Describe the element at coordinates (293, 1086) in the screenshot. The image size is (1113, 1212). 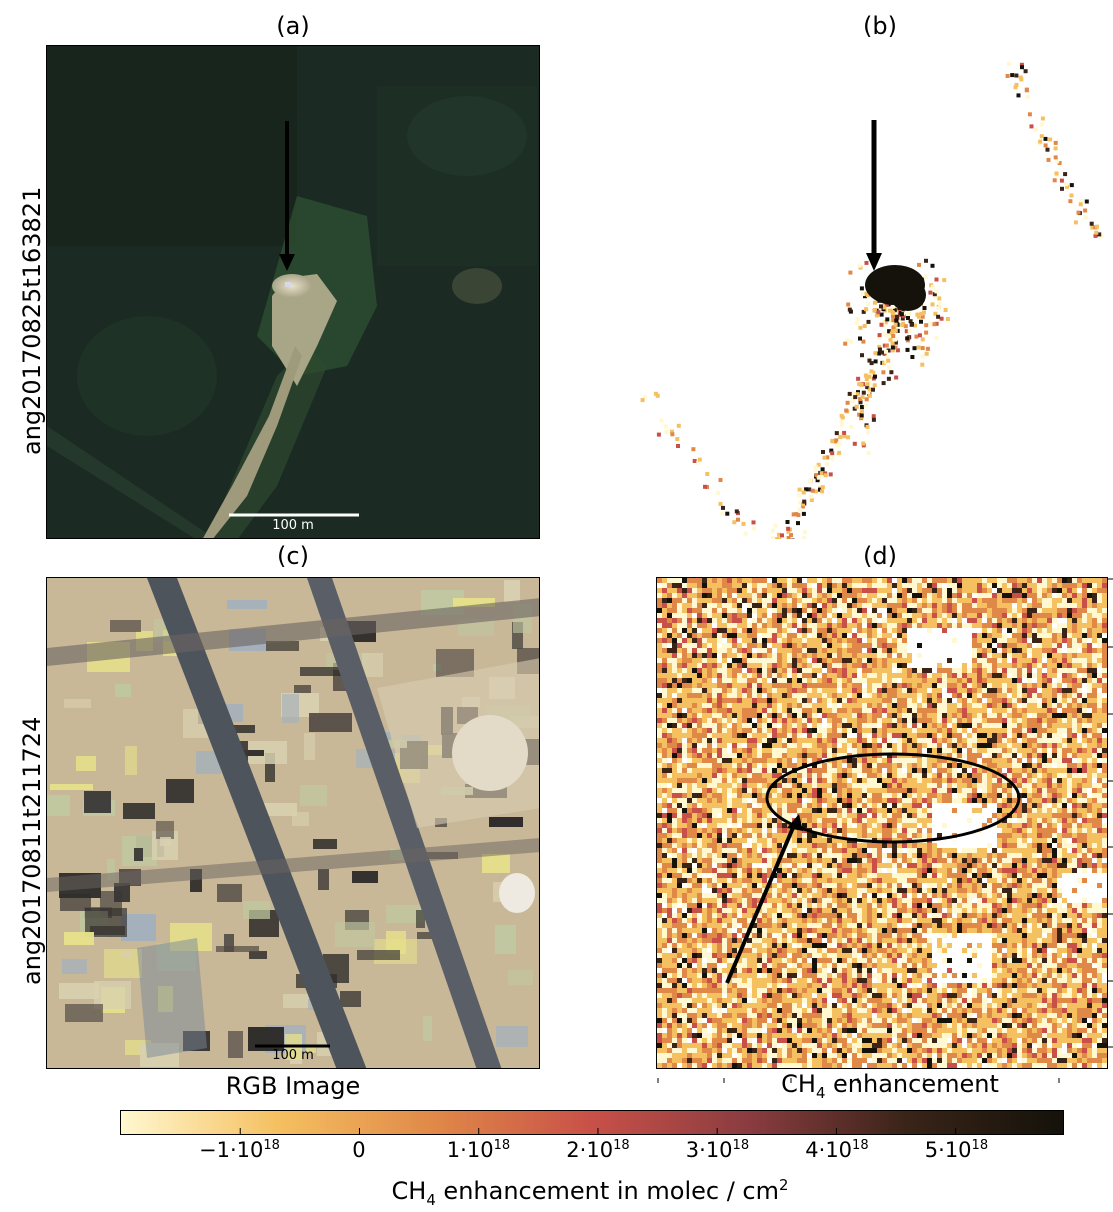
I see `rgb-xlabel: RGB Image` at that location.